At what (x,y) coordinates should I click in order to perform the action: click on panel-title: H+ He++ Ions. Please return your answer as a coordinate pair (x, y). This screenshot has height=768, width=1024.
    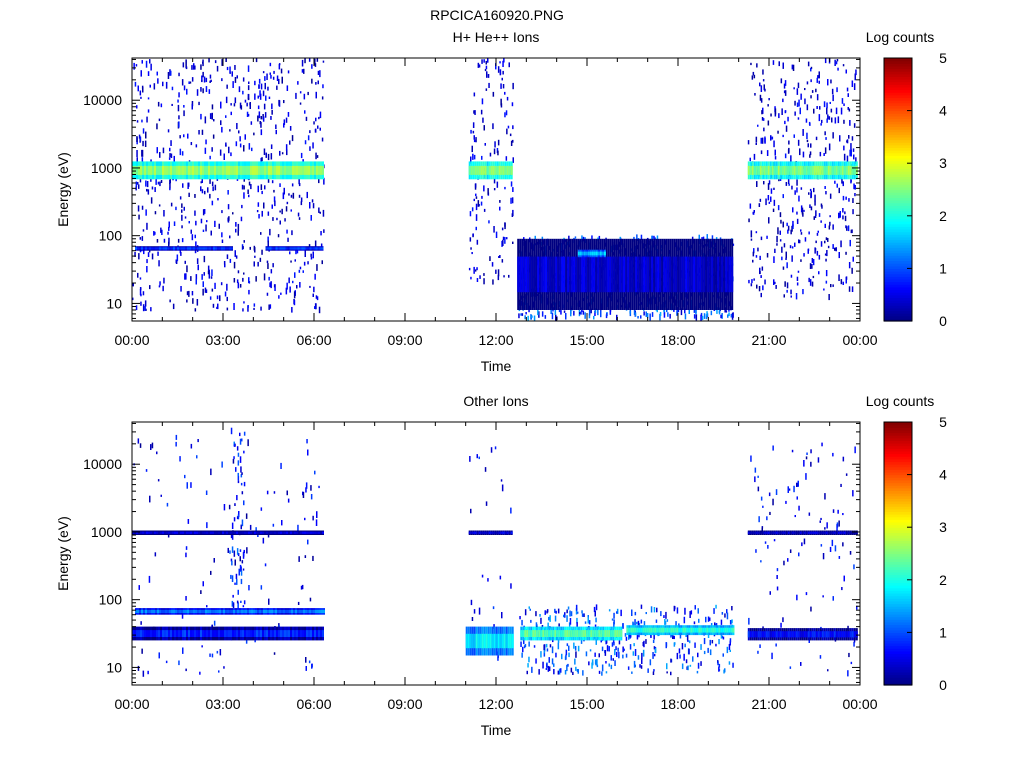
    Looking at the image, I should click on (496, 37).